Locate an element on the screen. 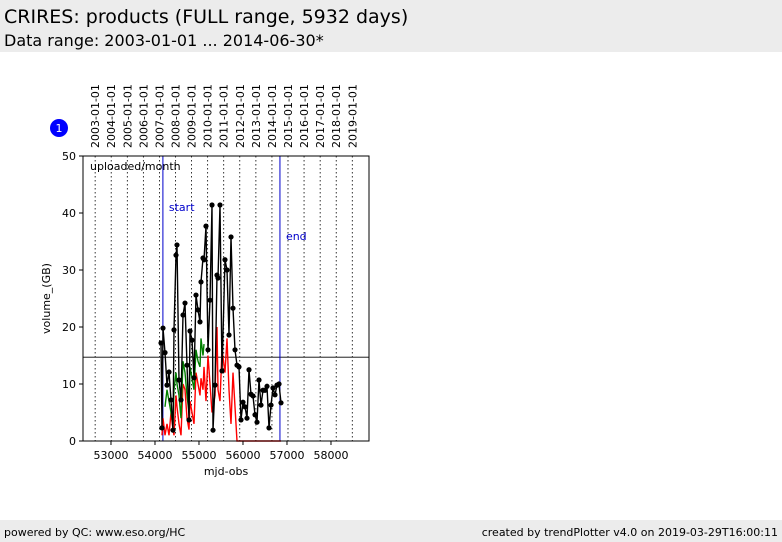 This screenshot has height=542, width=782. badge-label: 1 is located at coordinates (59, 128).